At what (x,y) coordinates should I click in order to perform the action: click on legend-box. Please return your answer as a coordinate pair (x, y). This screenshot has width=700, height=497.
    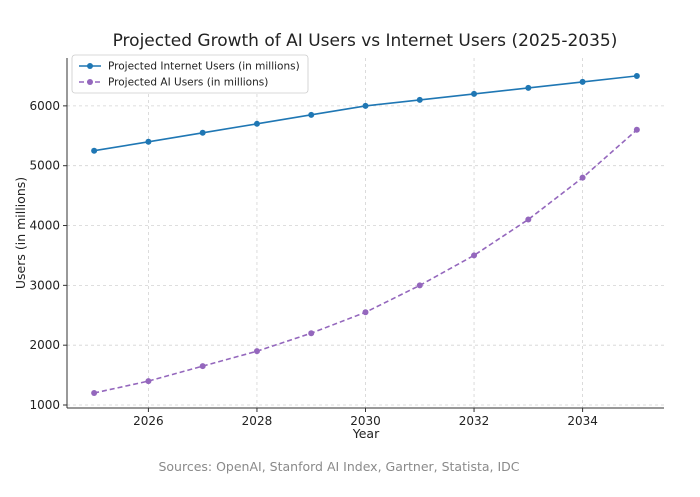
    Looking at the image, I should click on (190, 74).